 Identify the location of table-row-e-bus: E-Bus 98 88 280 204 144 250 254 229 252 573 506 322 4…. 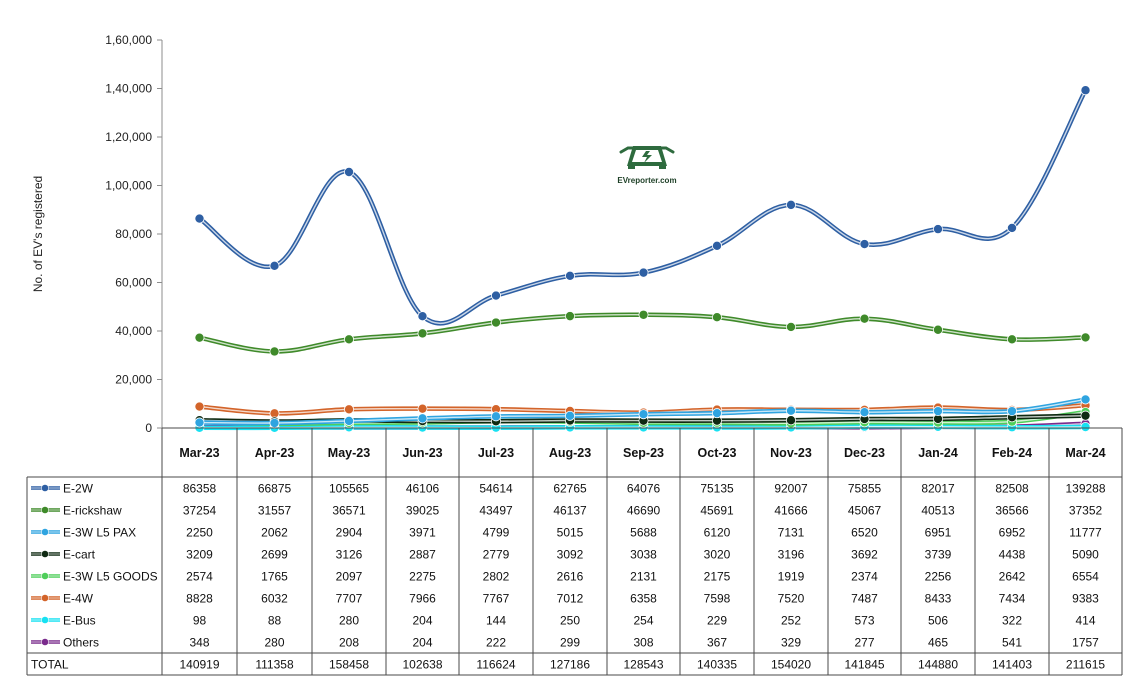
(563, 621).